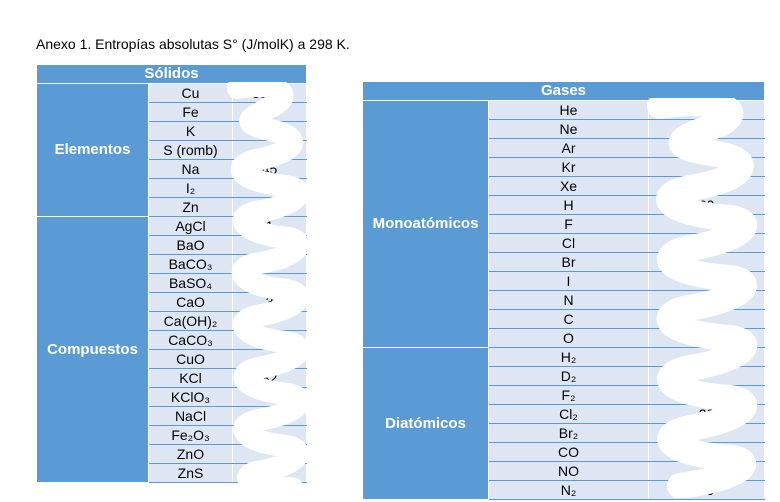 The height and width of the screenshot is (502, 780). Describe the element at coordinates (568, 395) in the screenshot. I see `species-name: F₂` at that location.